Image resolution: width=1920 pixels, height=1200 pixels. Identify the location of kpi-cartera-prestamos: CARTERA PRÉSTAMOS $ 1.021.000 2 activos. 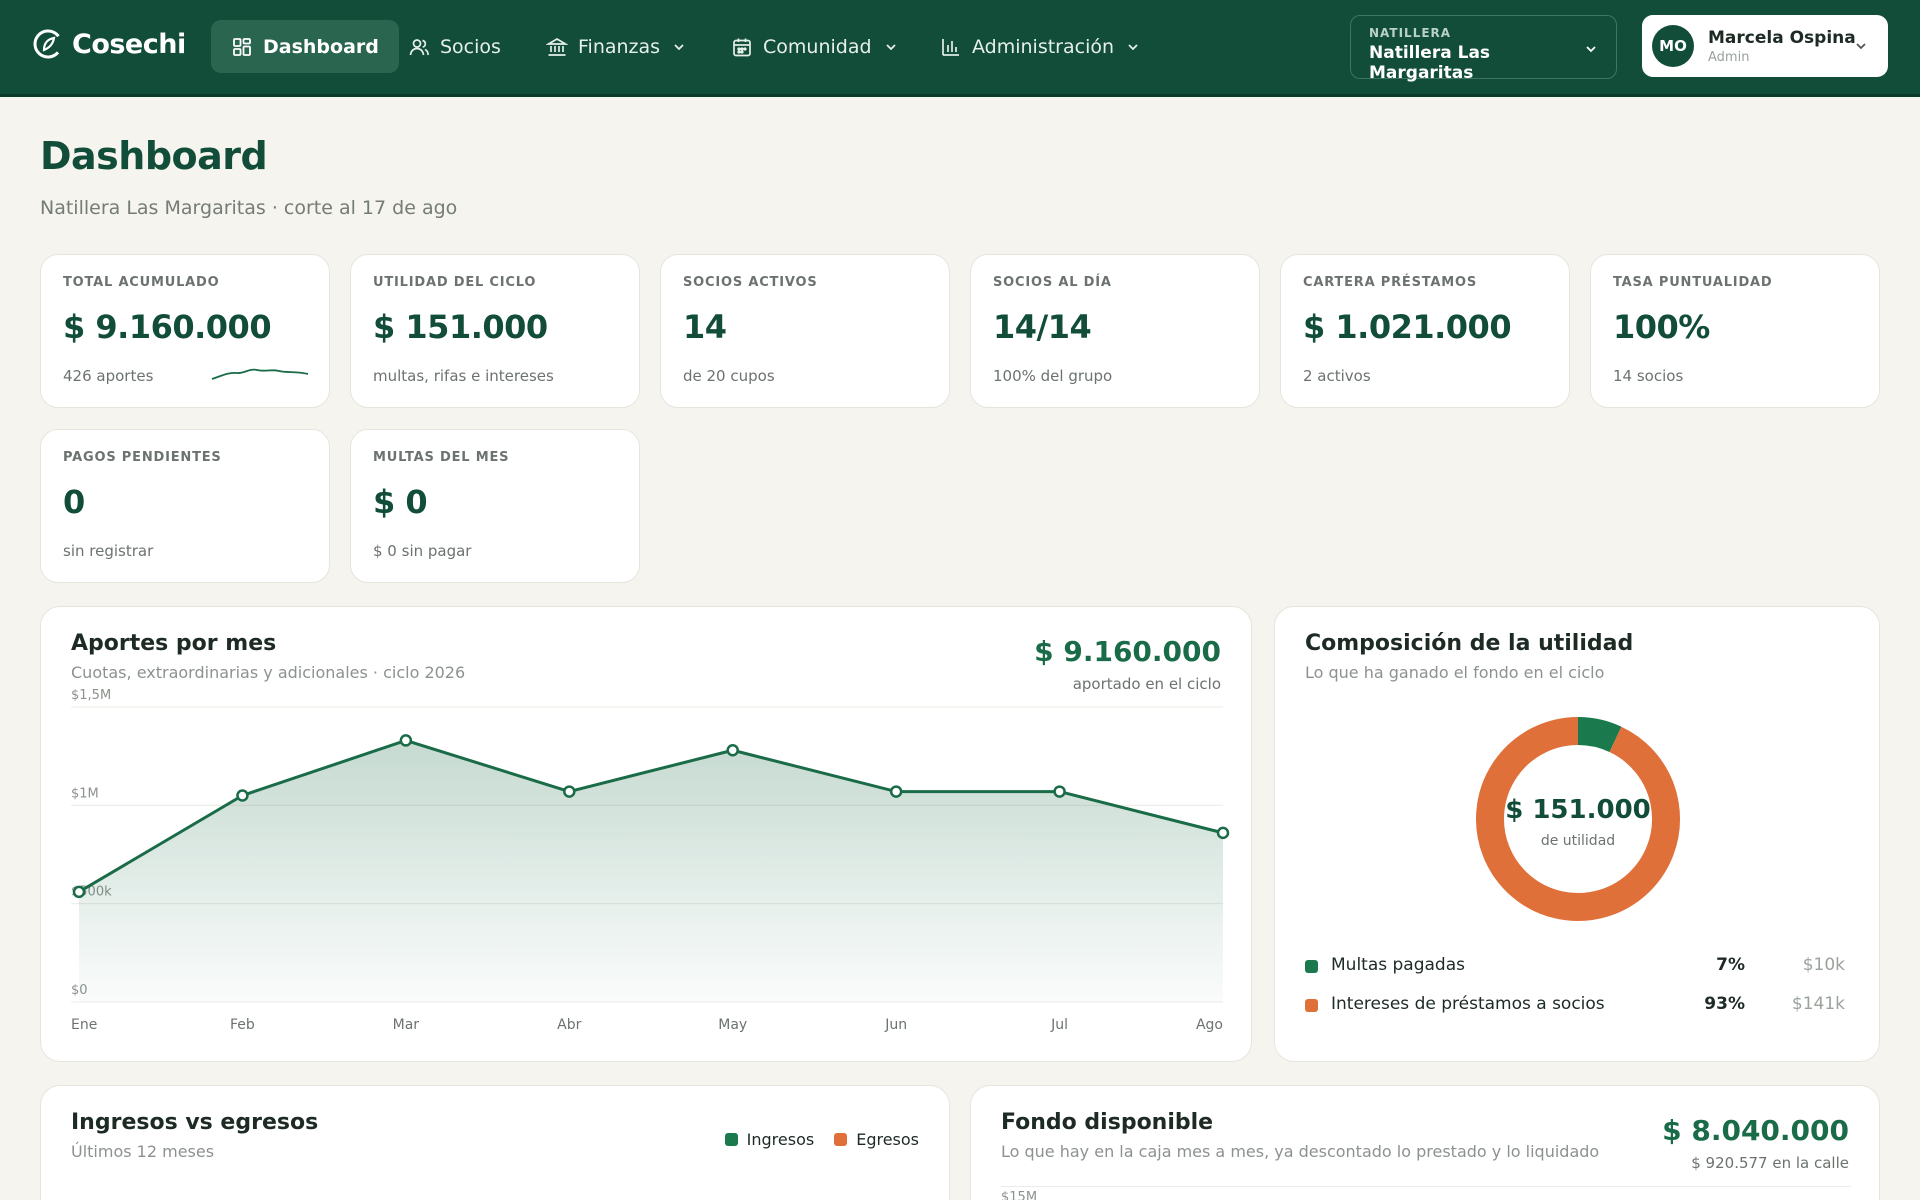
(1425, 331).